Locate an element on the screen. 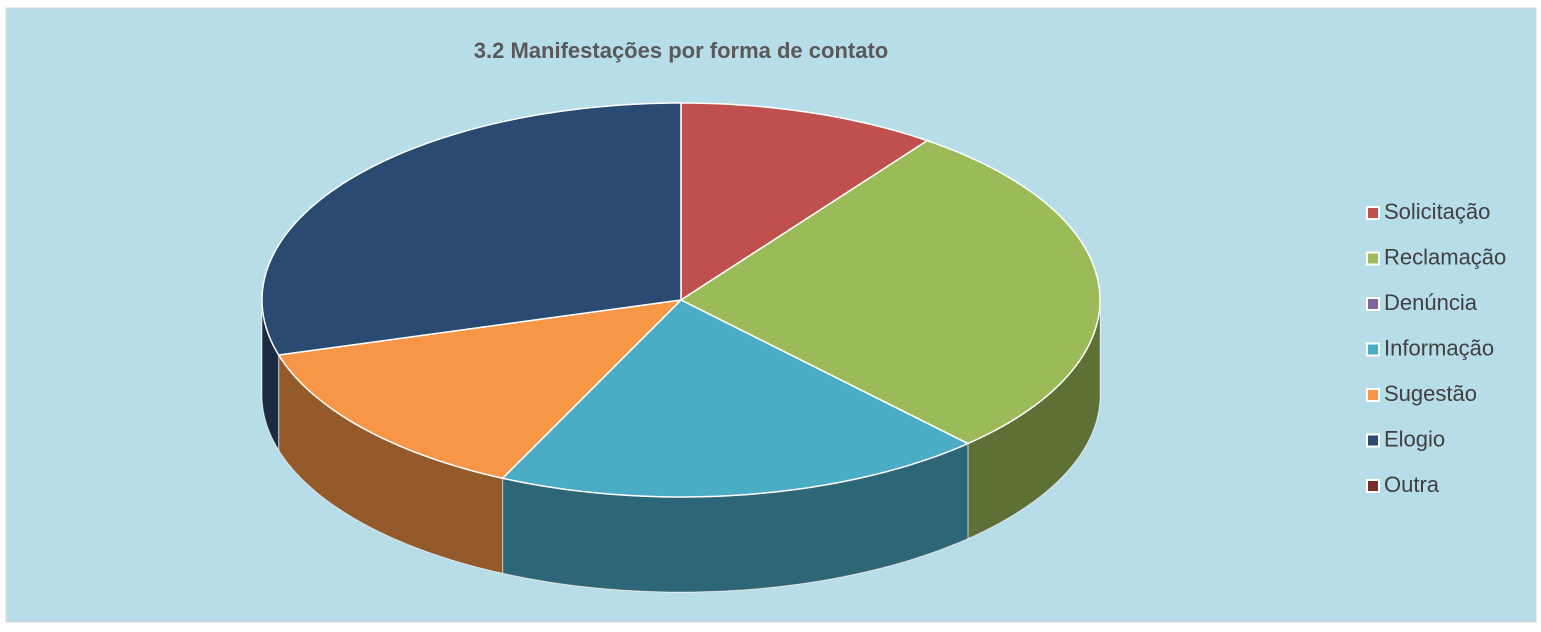 Image resolution: width=1541 pixels, height=632 pixels. legend-label: Sugestão is located at coordinates (1430, 393).